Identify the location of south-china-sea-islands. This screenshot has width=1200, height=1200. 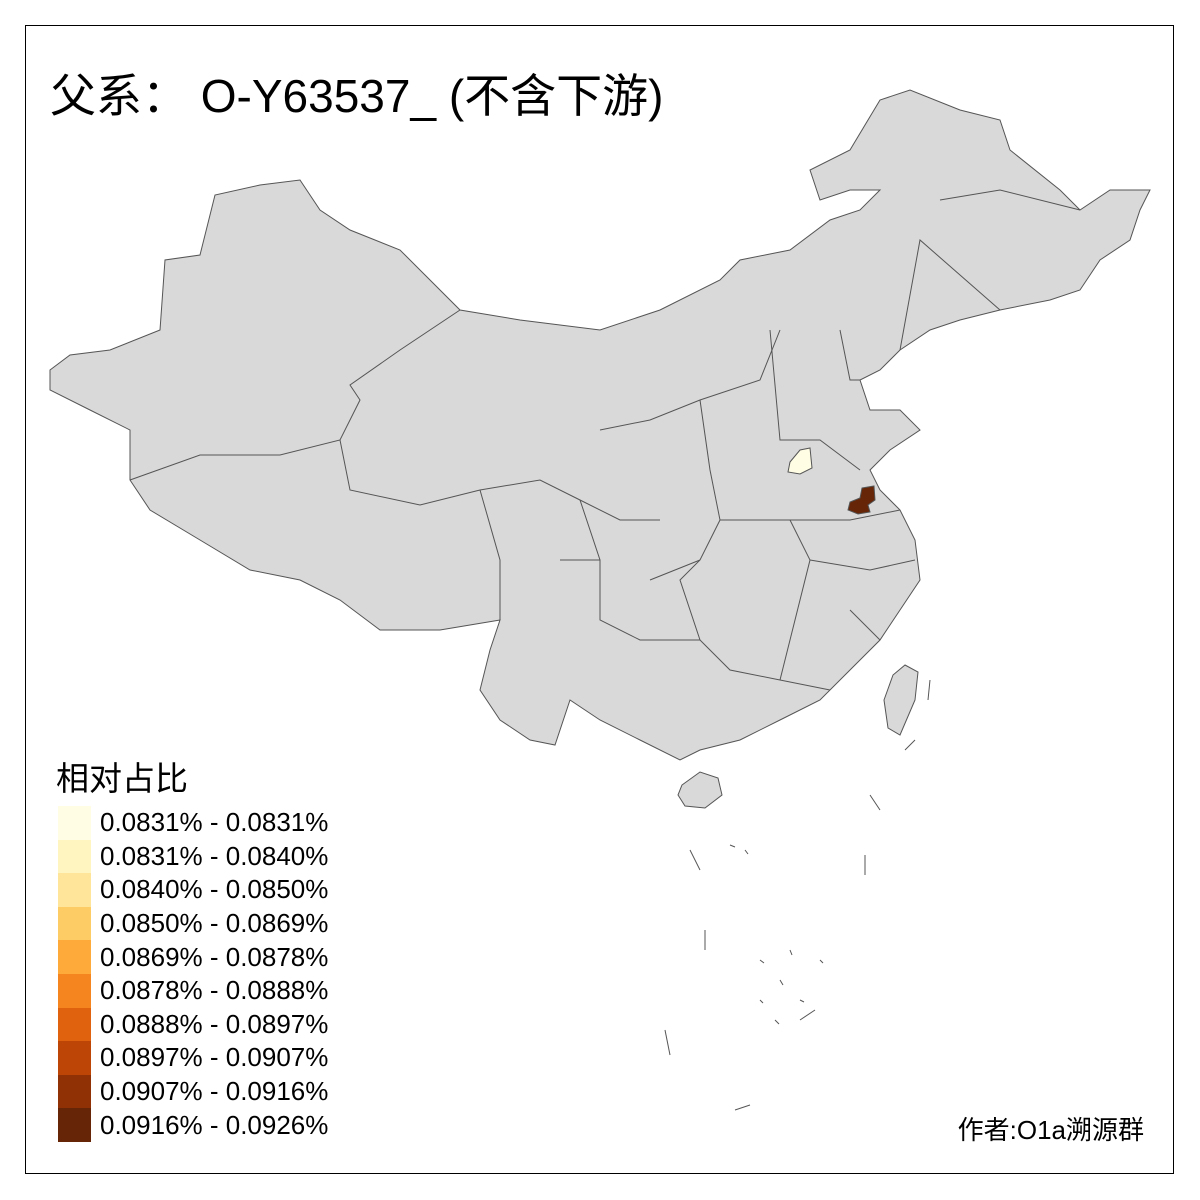
(797, 895).